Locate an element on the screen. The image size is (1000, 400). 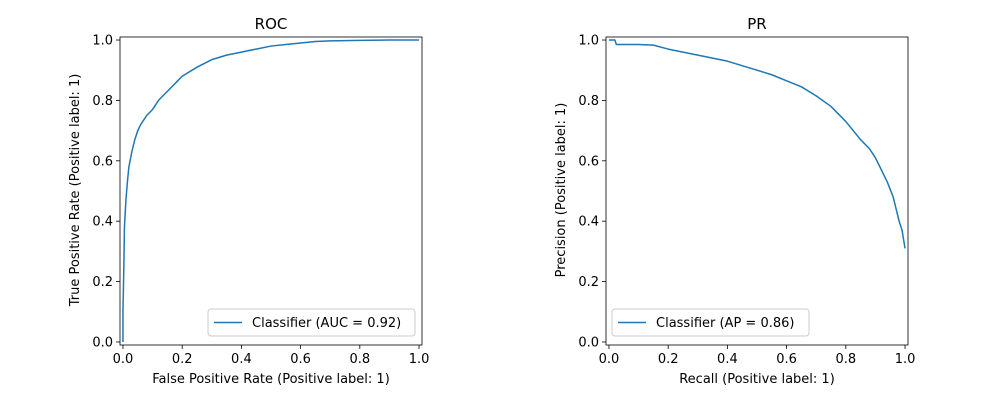
legend-label: Classifier (AP = 0.86) is located at coordinates (725, 323).